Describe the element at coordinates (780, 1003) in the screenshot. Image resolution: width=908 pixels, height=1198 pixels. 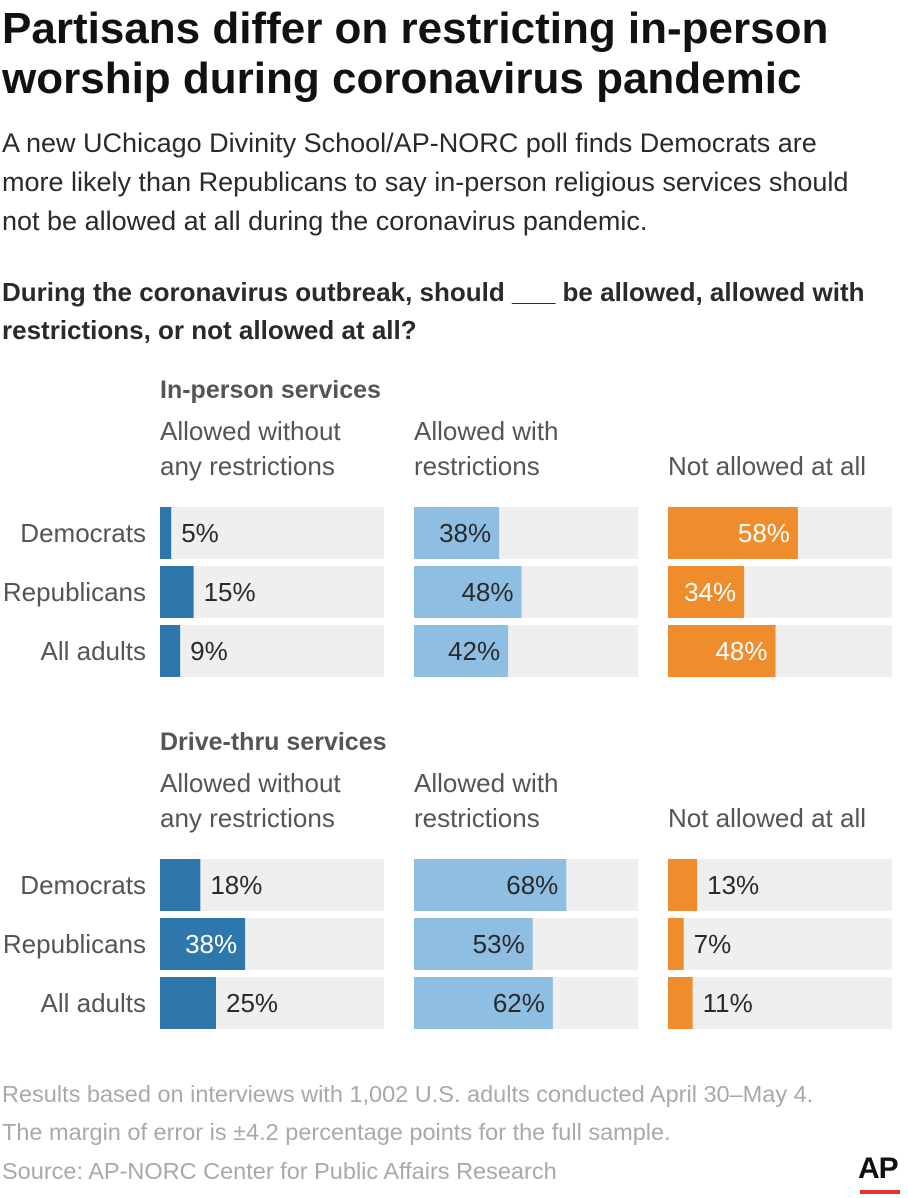
I see `bar-track-all-adults-not-allowed-at-all` at that location.